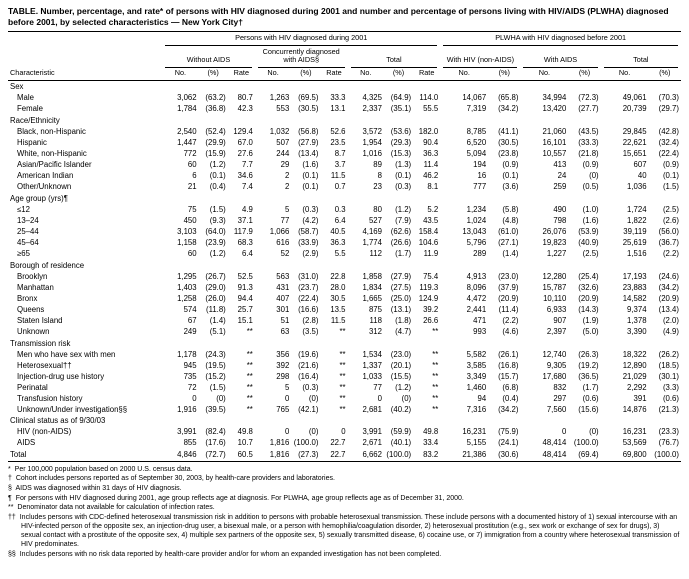 This screenshot has width=689, height=579. Describe the element at coordinates (10, 488) in the screenshot. I see `footnote-marker: §` at that location.